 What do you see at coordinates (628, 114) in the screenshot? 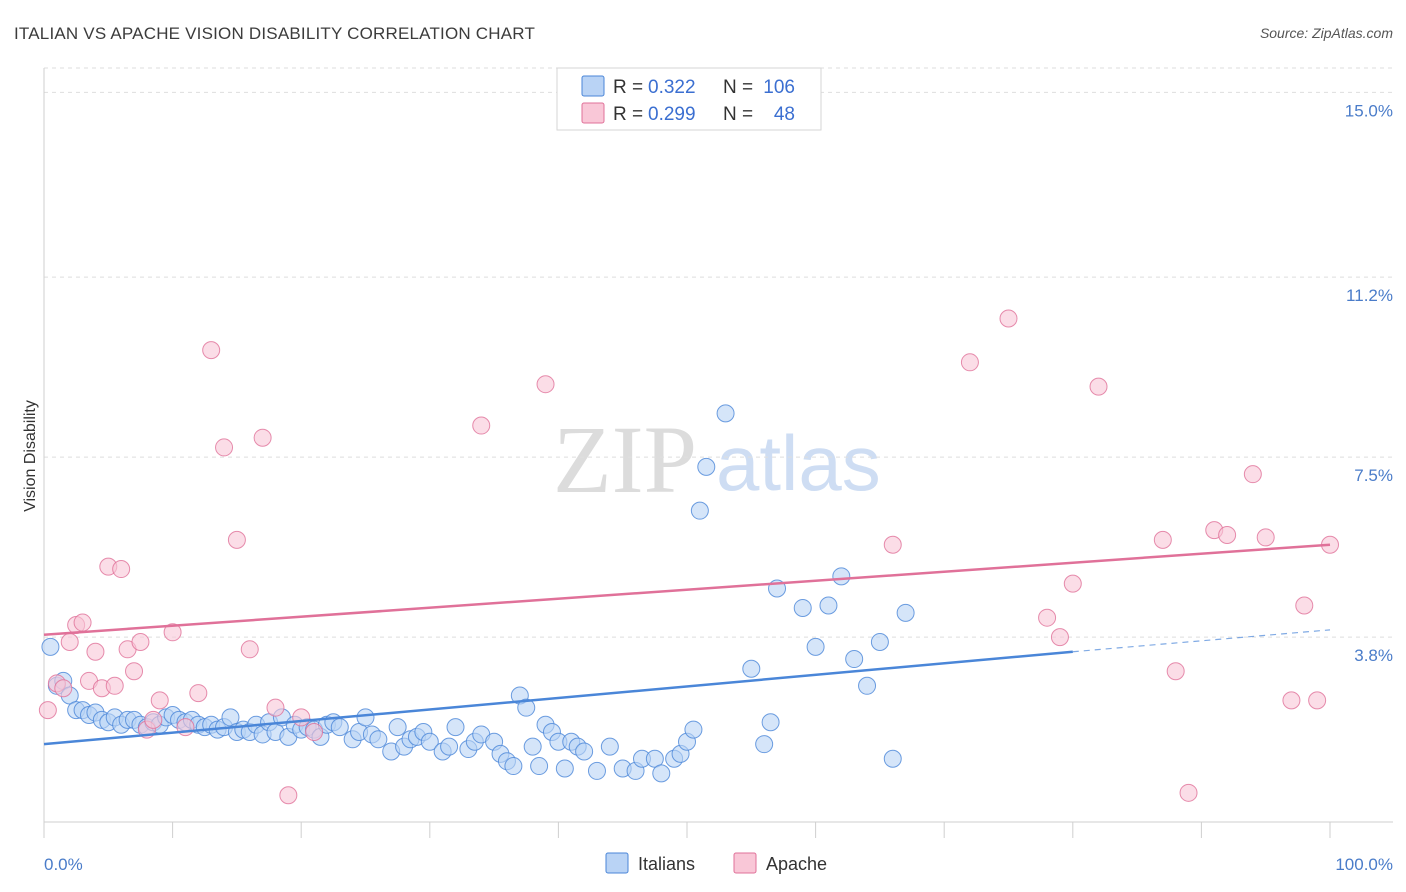
I see `legend-r-label-apache: R =` at bounding box center [628, 114].